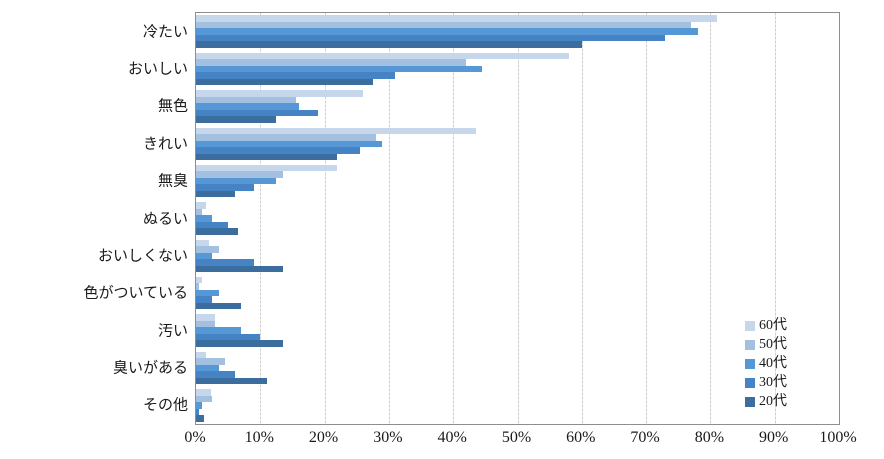  I want to click on legend-label: 30代, so click(773, 382).